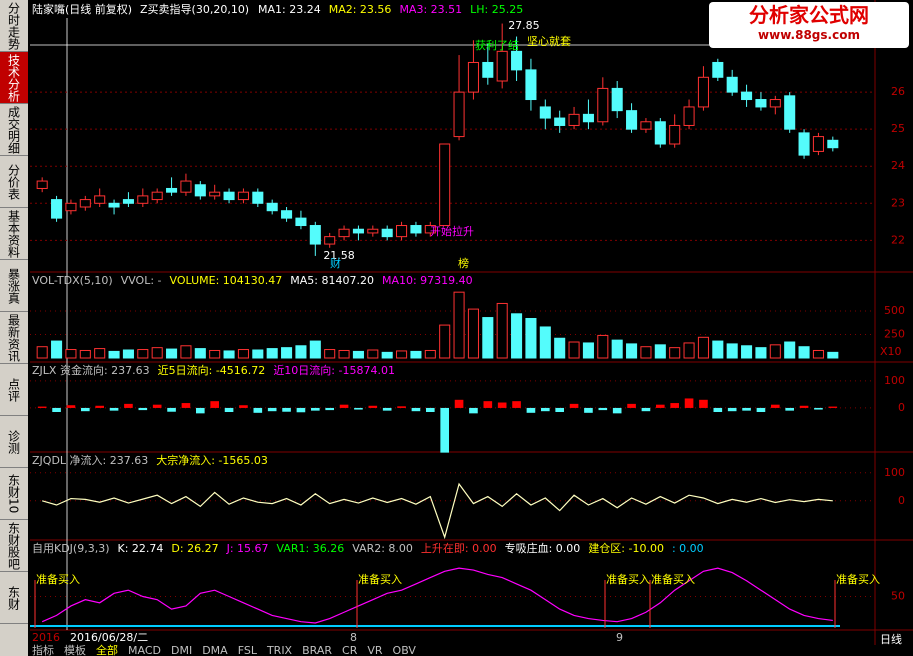  What do you see at coordinates (14, 286) in the screenshot?
I see `sidebar-tab: 暴涨真` at bounding box center [14, 286].